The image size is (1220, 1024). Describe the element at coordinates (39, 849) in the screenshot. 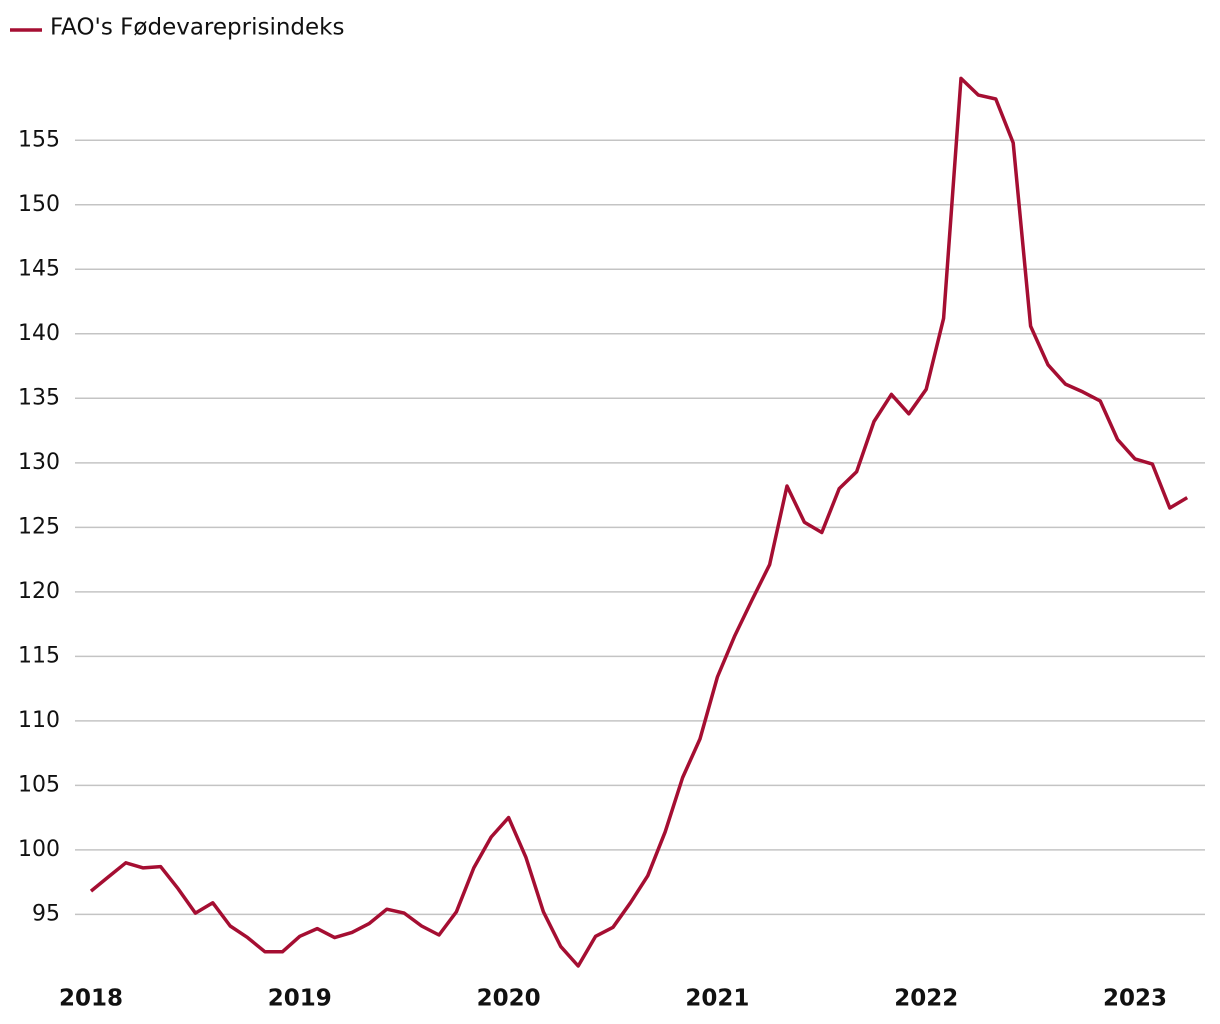

I see `y-tick-label: 100` at that location.